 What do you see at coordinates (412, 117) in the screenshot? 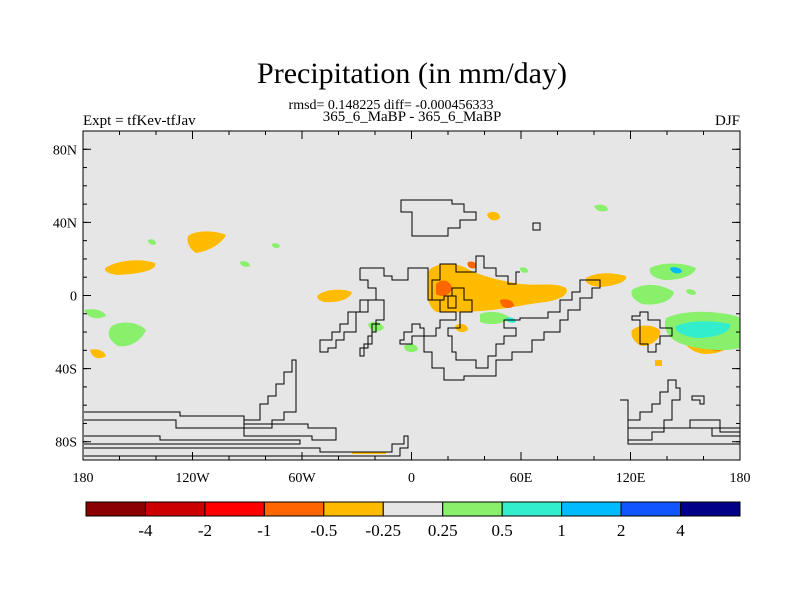
I see `center-label: 365_6_MaBP - 365_6_MaBP` at bounding box center [412, 117].